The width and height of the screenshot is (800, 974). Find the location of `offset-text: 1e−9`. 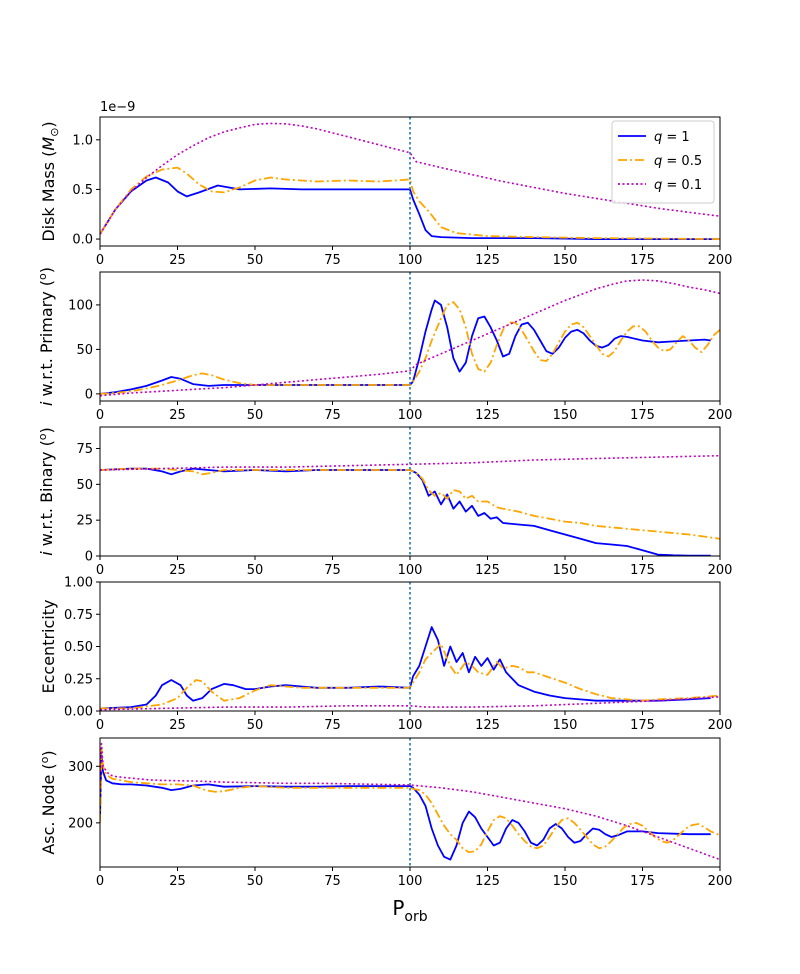

offset-text: 1e−9 is located at coordinates (117, 107).